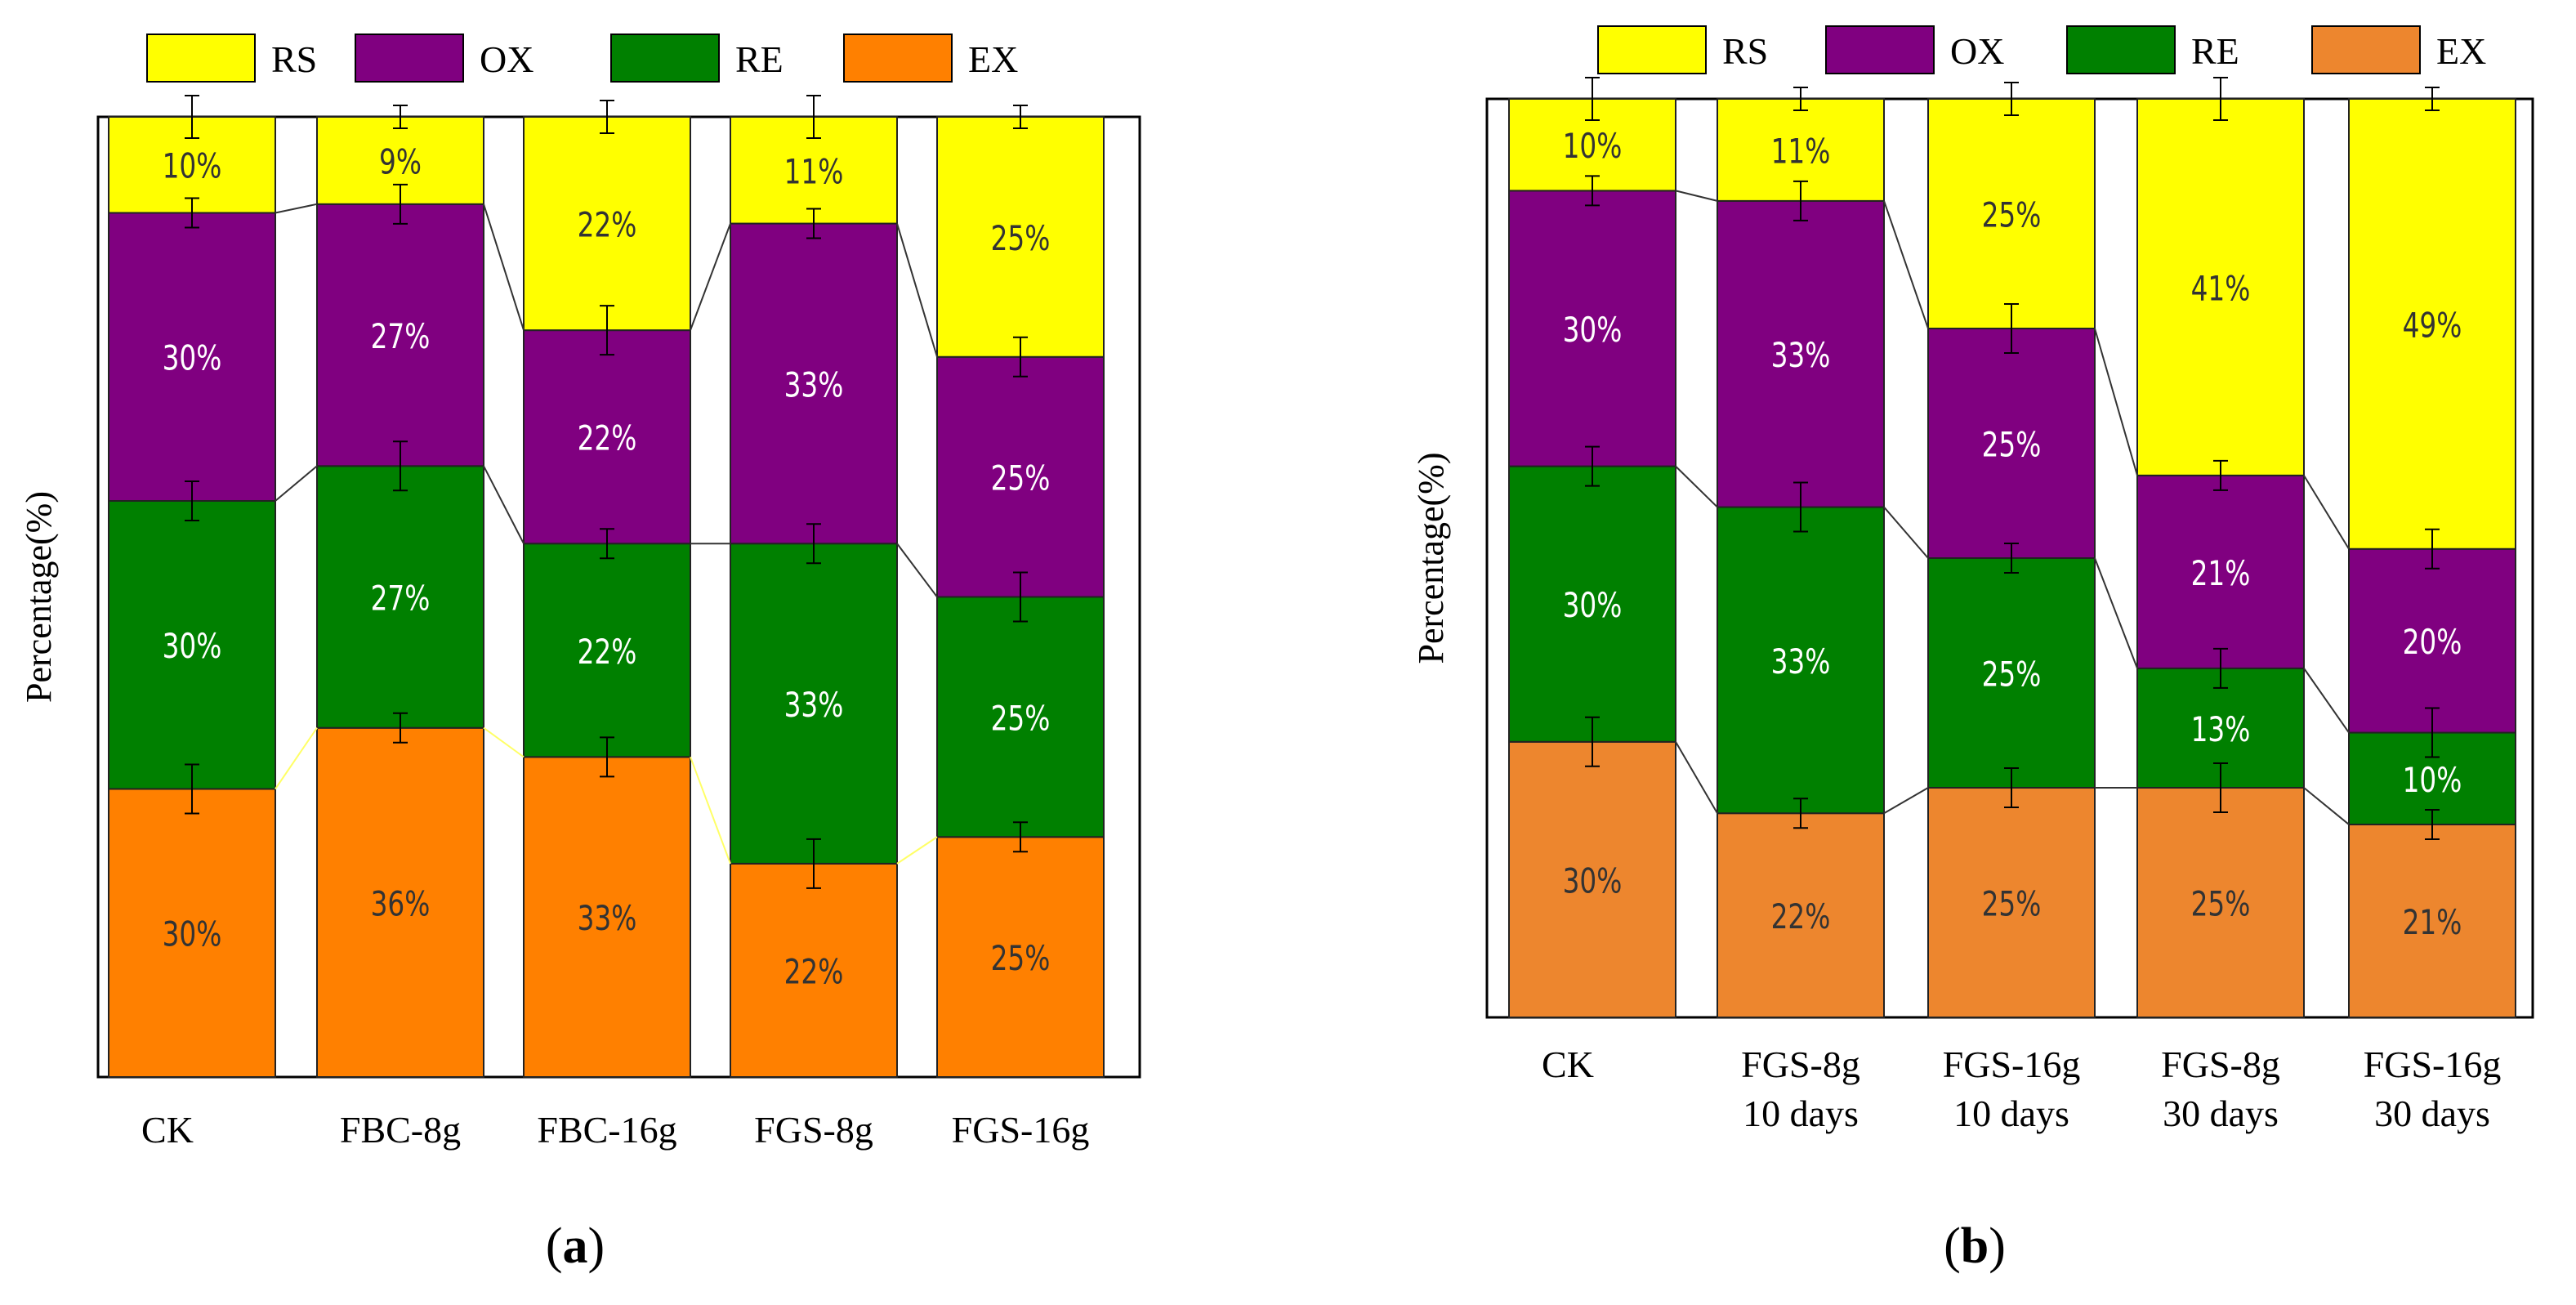 The image size is (2576, 1305). What do you see at coordinates (2433, 1064) in the screenshot?
I see `x-tick-label-b-4-line0: FGS-16g` at bounding box center [2433, 1064].